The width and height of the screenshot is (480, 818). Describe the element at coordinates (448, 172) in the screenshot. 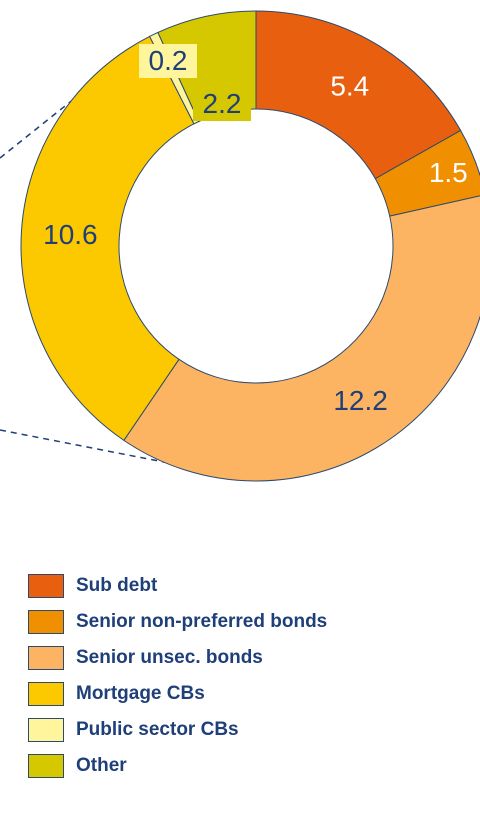

I see `data-label-senior-non-preferred-bonds: 1.5` at that location.